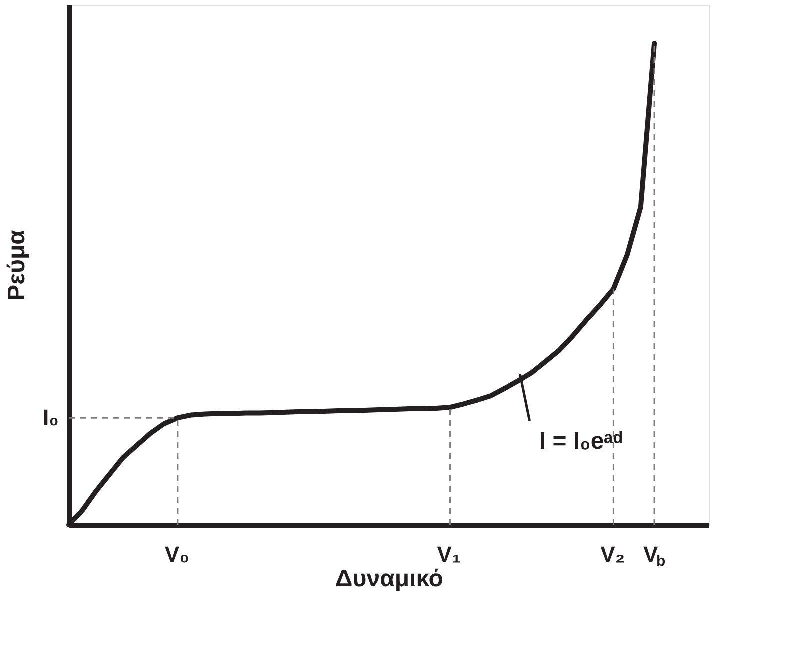 The image size is (798, 647). What do you see at coordinates (581, 441) in the screenshot?
I see `annotation: I = I₀eᵃᵈ` at bounding box center [581, 441].